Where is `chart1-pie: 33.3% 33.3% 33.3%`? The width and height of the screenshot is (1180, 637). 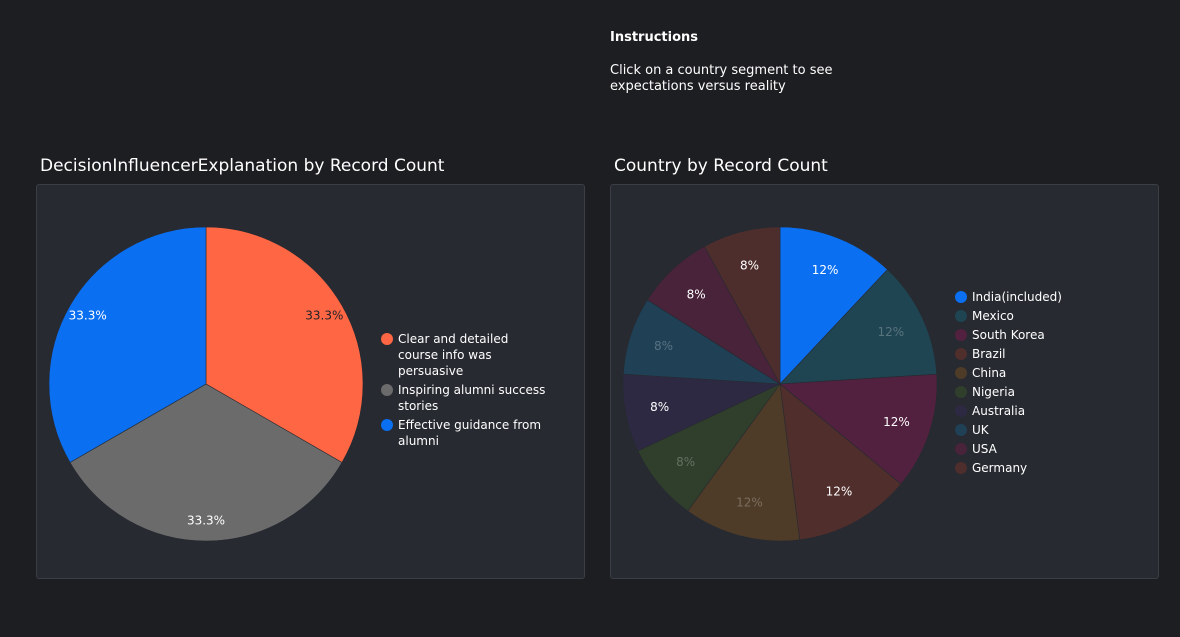
chart1-pie: 33.3% 33.3% 33.3% is located at coordinates (206, 384).